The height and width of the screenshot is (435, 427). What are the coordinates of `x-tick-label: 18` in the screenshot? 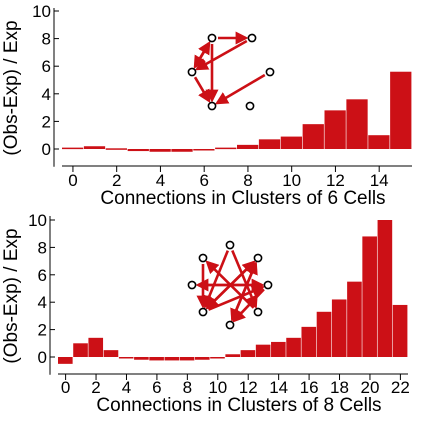 It's located at (339, 387).